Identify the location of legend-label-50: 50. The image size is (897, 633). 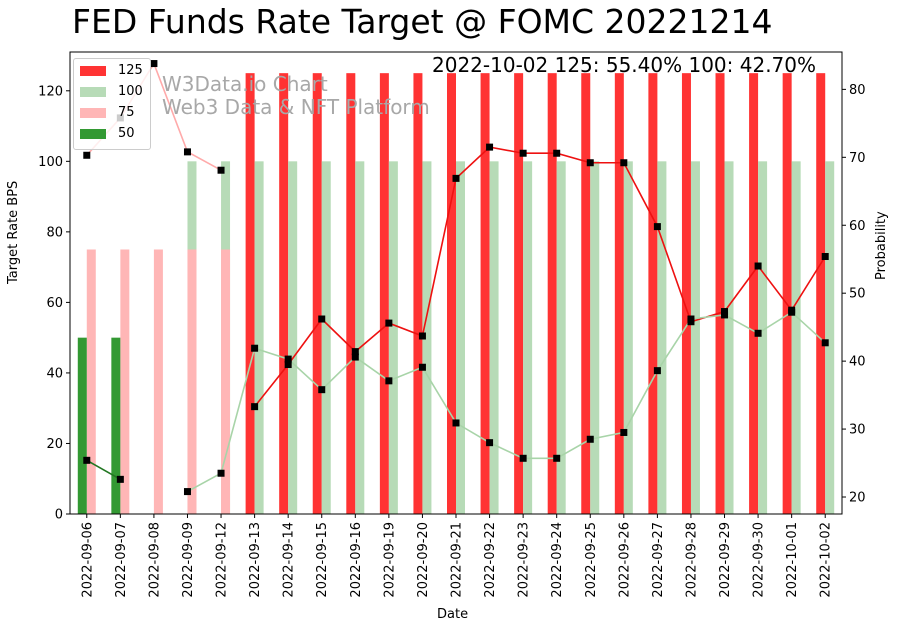
(126, 133).